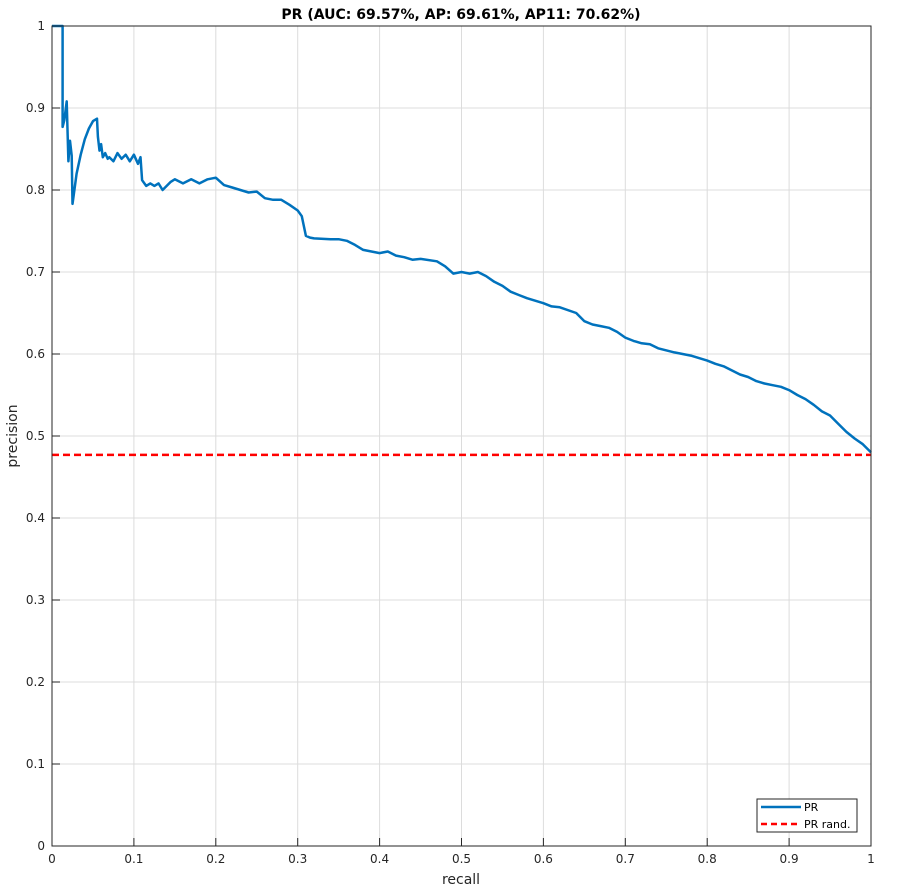  What do you see at coordinates (827, 824) in the screenshot?
I see `legend-label-pr-rand: PR rand.` at bounding box center [827, 824].